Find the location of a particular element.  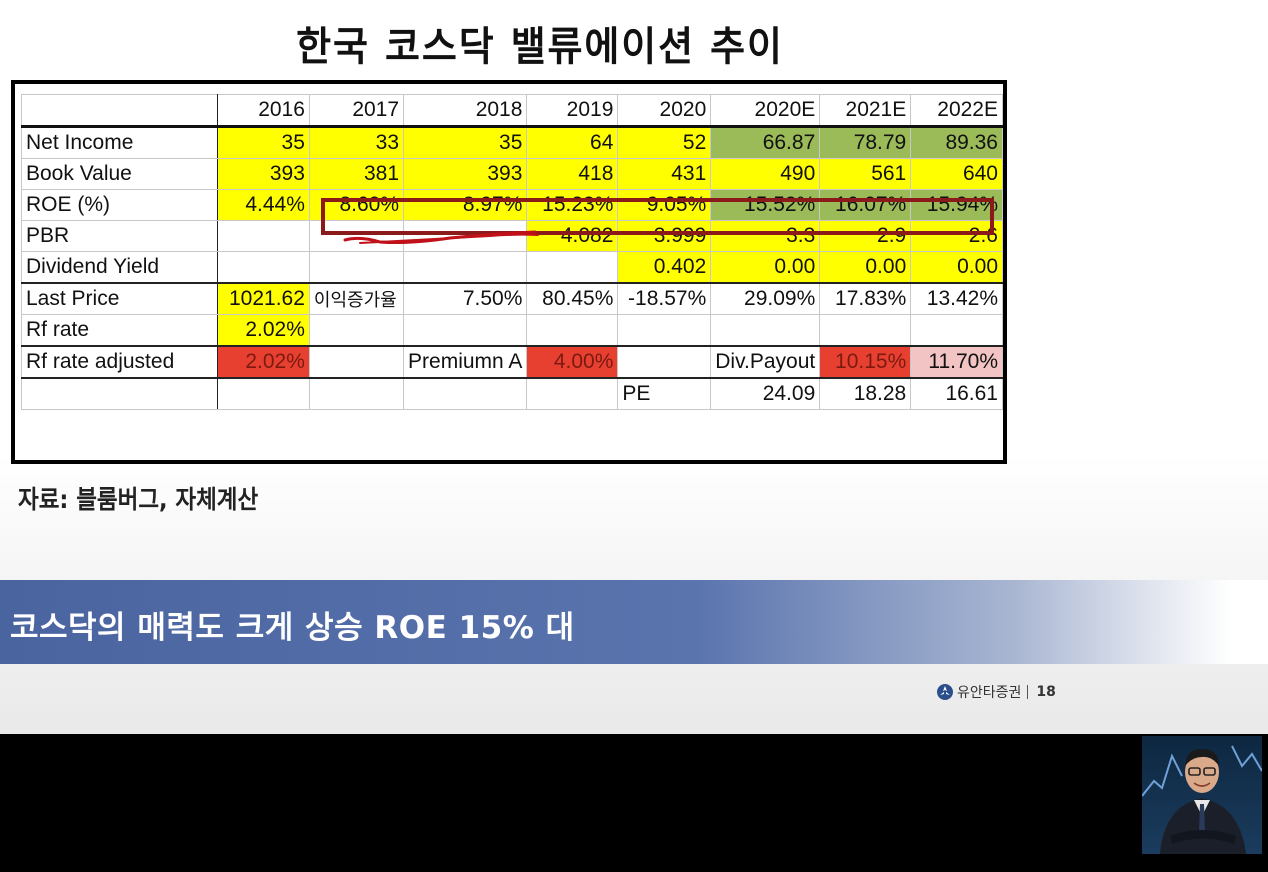

table-cell: 17.83% is located at coordinates (865, 298).